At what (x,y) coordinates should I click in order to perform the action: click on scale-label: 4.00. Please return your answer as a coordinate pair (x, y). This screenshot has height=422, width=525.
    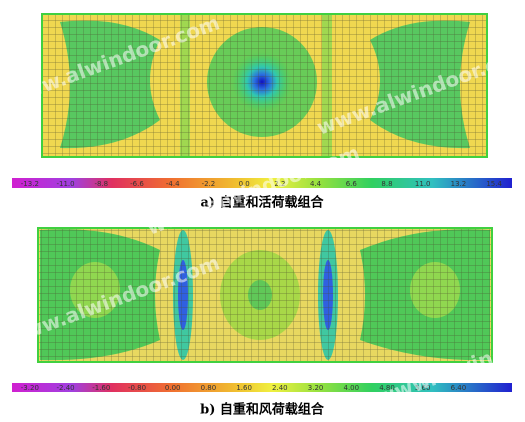
    Looking at the image, I should click on (351, 388).